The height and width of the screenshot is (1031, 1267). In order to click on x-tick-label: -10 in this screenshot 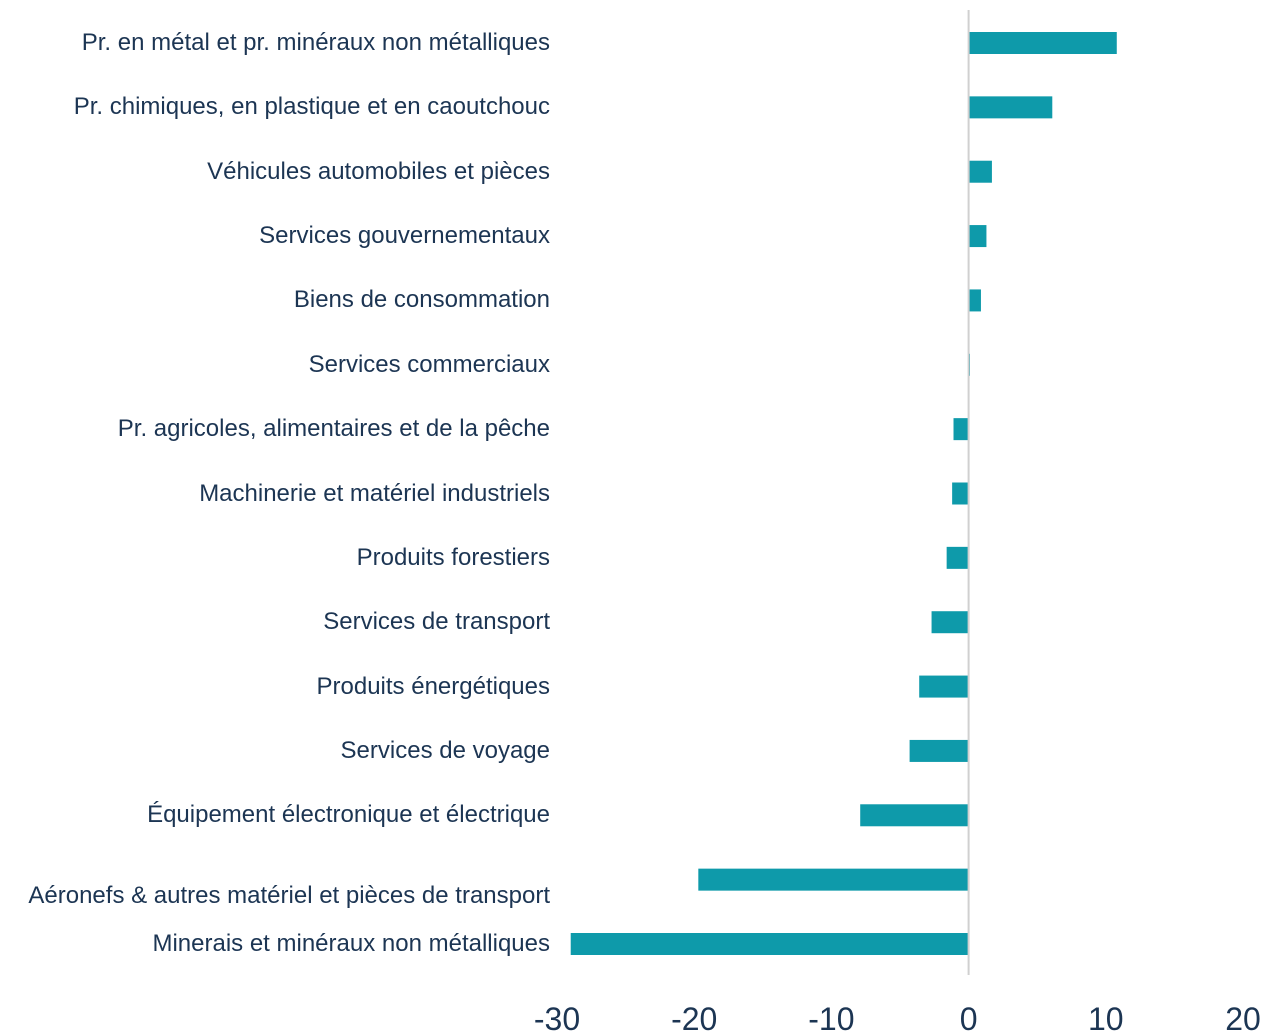, I will do `click(831, 1016)`.